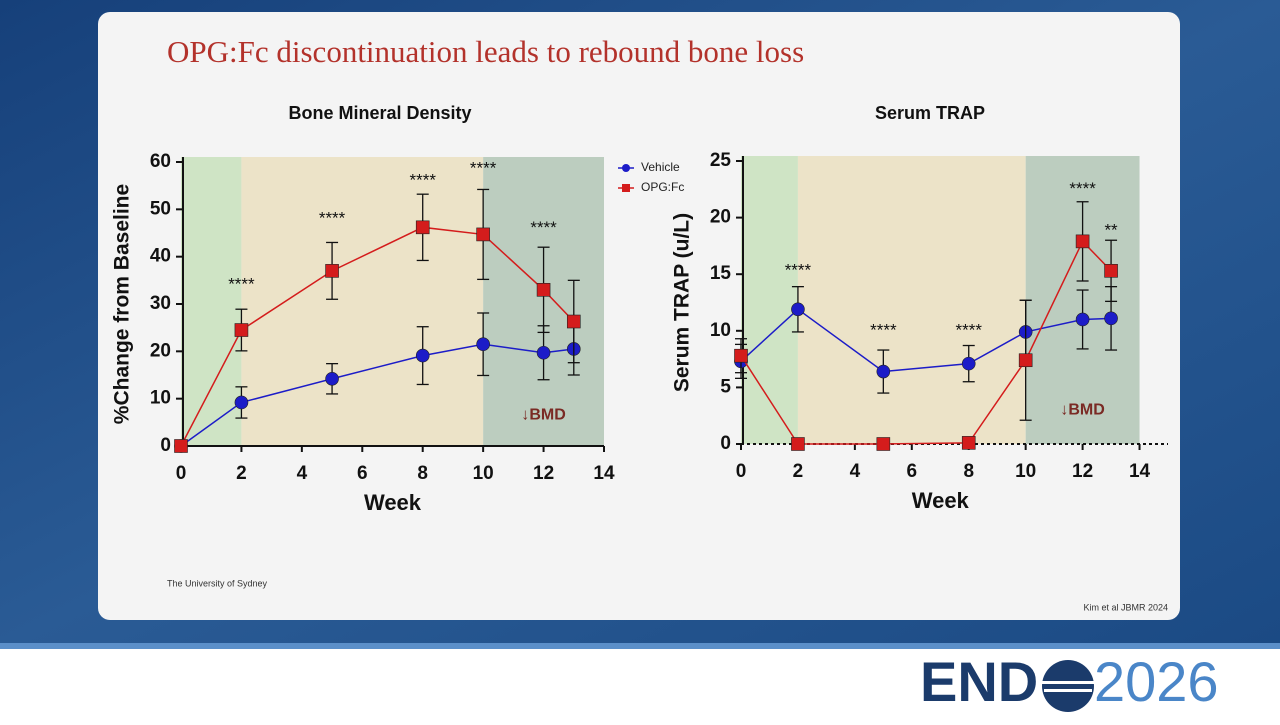  Describe the element at coordinates (721, 160) in the screenshot. I see `y-tick-label: 25` at that location.